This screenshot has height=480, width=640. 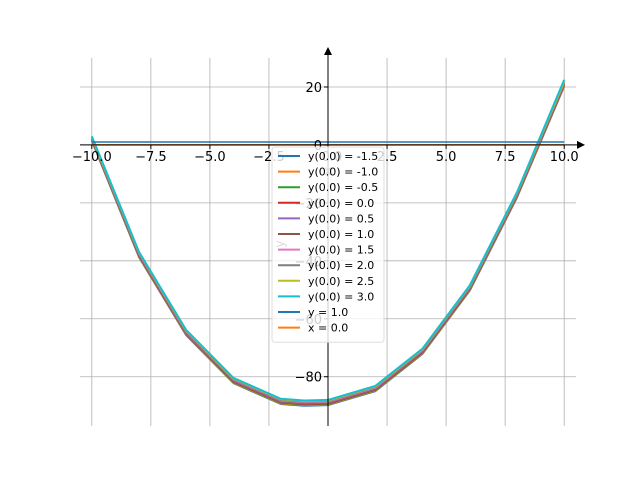 What do you see at coordinates (564, 157) in the screenshot?
I see `x-tick-label: 10.0` at bounding box center [564, 157].